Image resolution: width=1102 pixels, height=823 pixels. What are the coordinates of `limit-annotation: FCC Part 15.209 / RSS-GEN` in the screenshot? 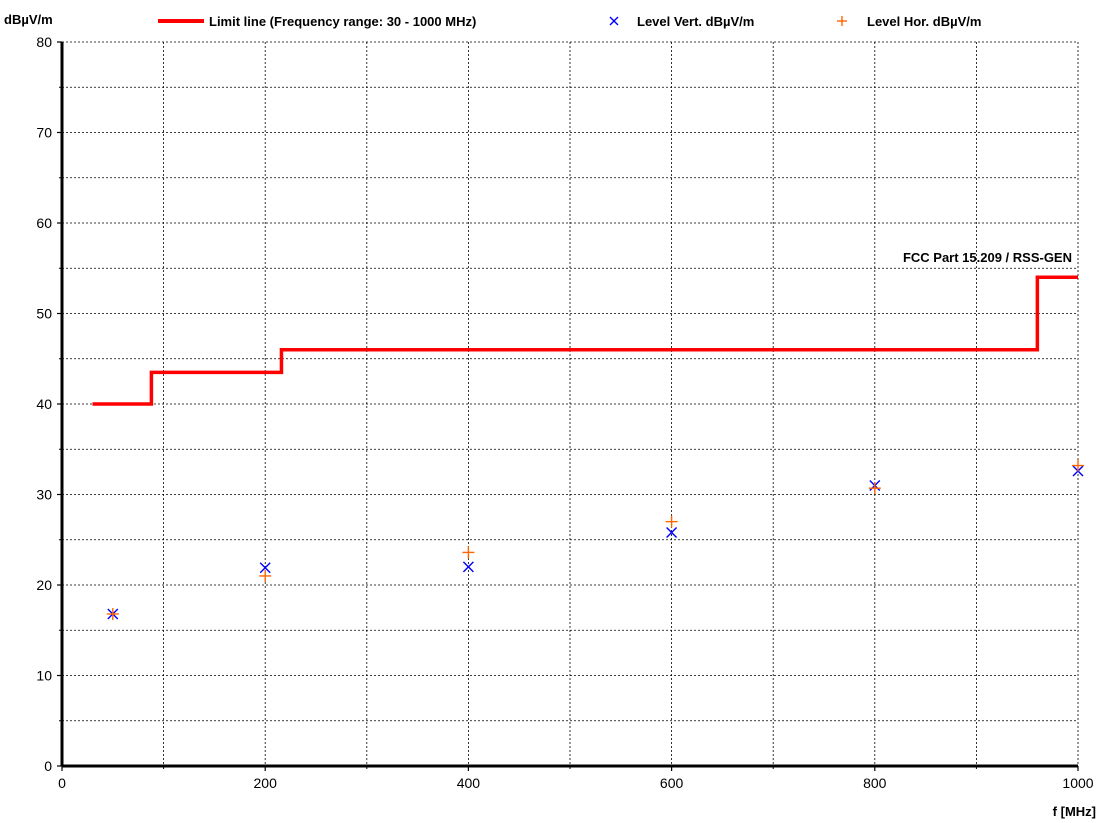 It's located at (987, 257).